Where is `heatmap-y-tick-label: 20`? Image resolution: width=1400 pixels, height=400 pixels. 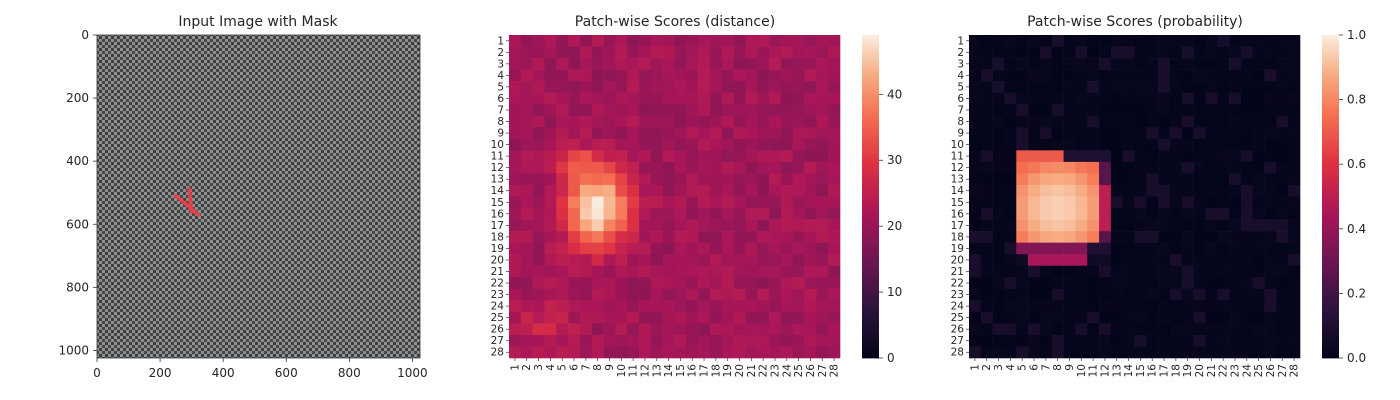 heatmap-y-tick-label: 20 is located at coordinates (957, 260).